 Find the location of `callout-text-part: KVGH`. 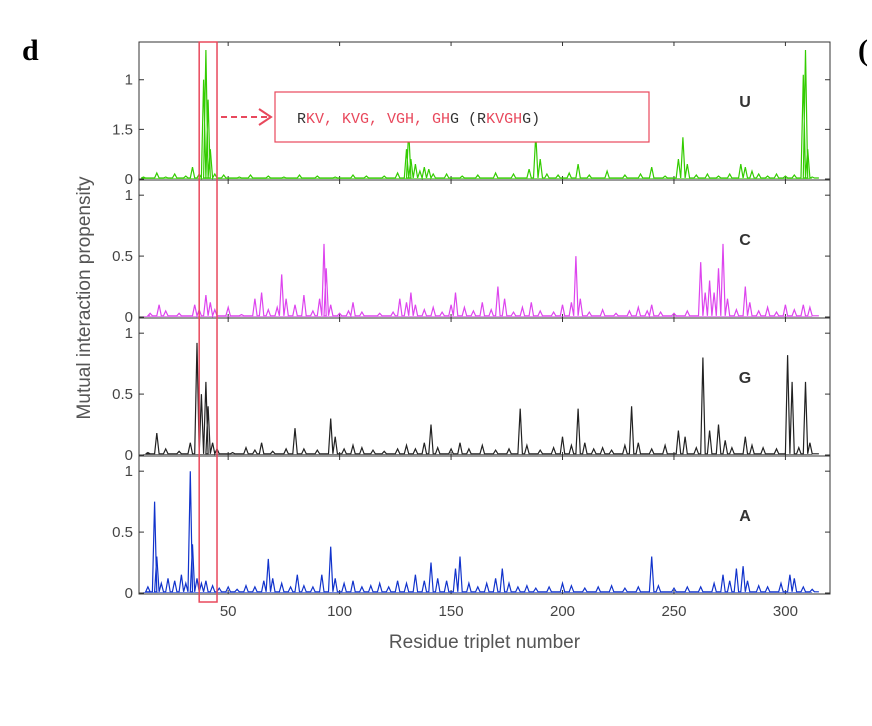

callout-text-part: KVGH is located at coordinates (504, 119).